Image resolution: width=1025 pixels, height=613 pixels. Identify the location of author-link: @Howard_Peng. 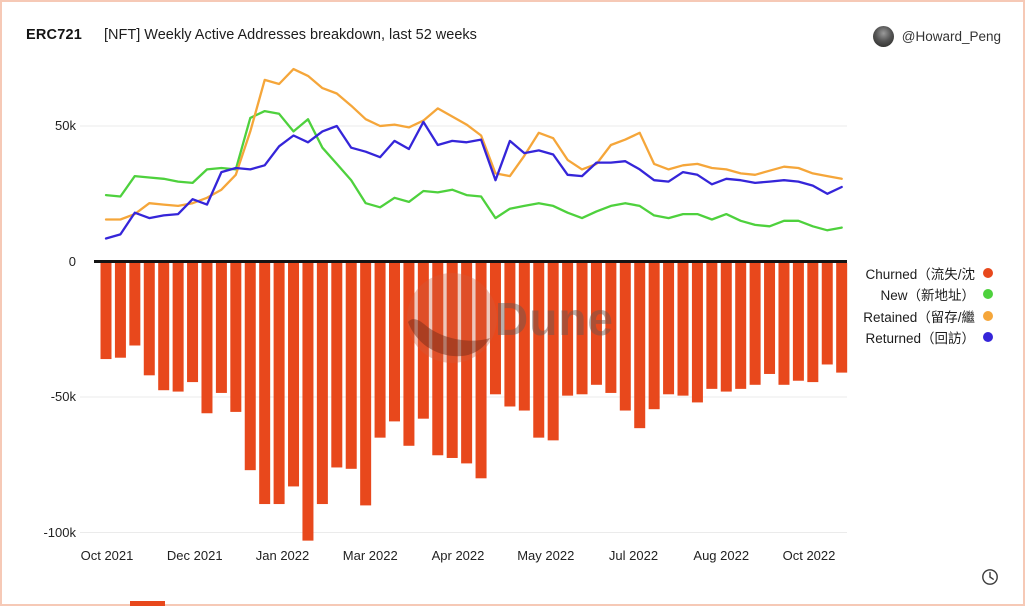
(936, 36).